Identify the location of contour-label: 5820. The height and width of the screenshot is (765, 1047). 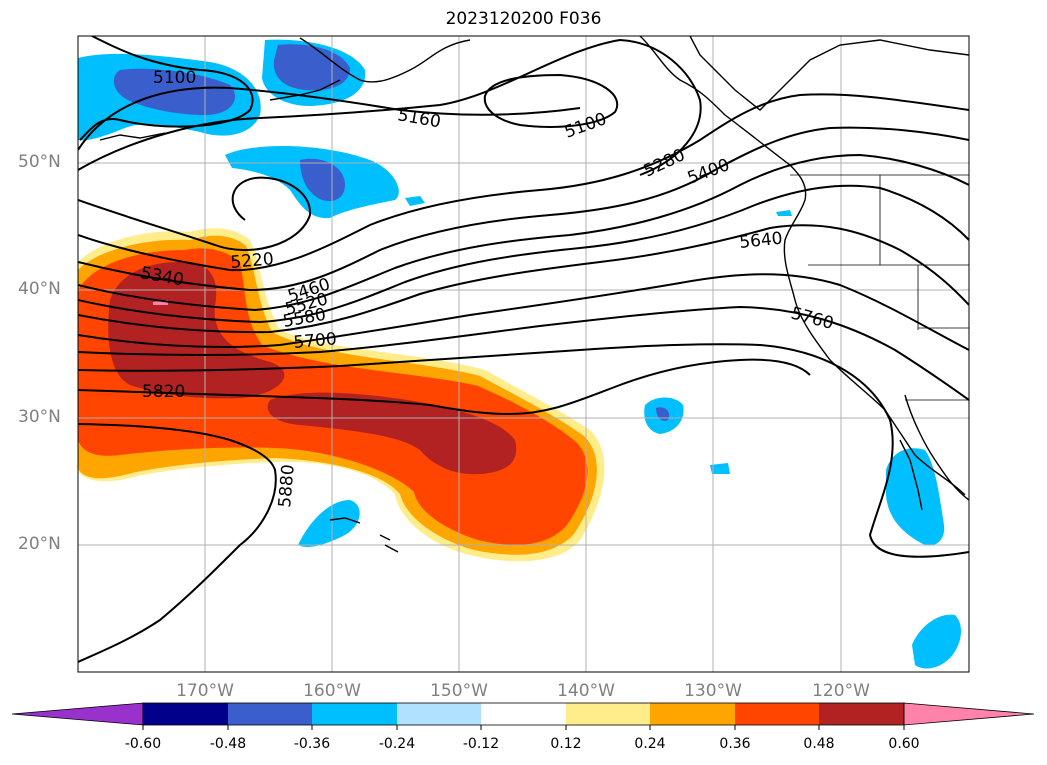
(163, 392).